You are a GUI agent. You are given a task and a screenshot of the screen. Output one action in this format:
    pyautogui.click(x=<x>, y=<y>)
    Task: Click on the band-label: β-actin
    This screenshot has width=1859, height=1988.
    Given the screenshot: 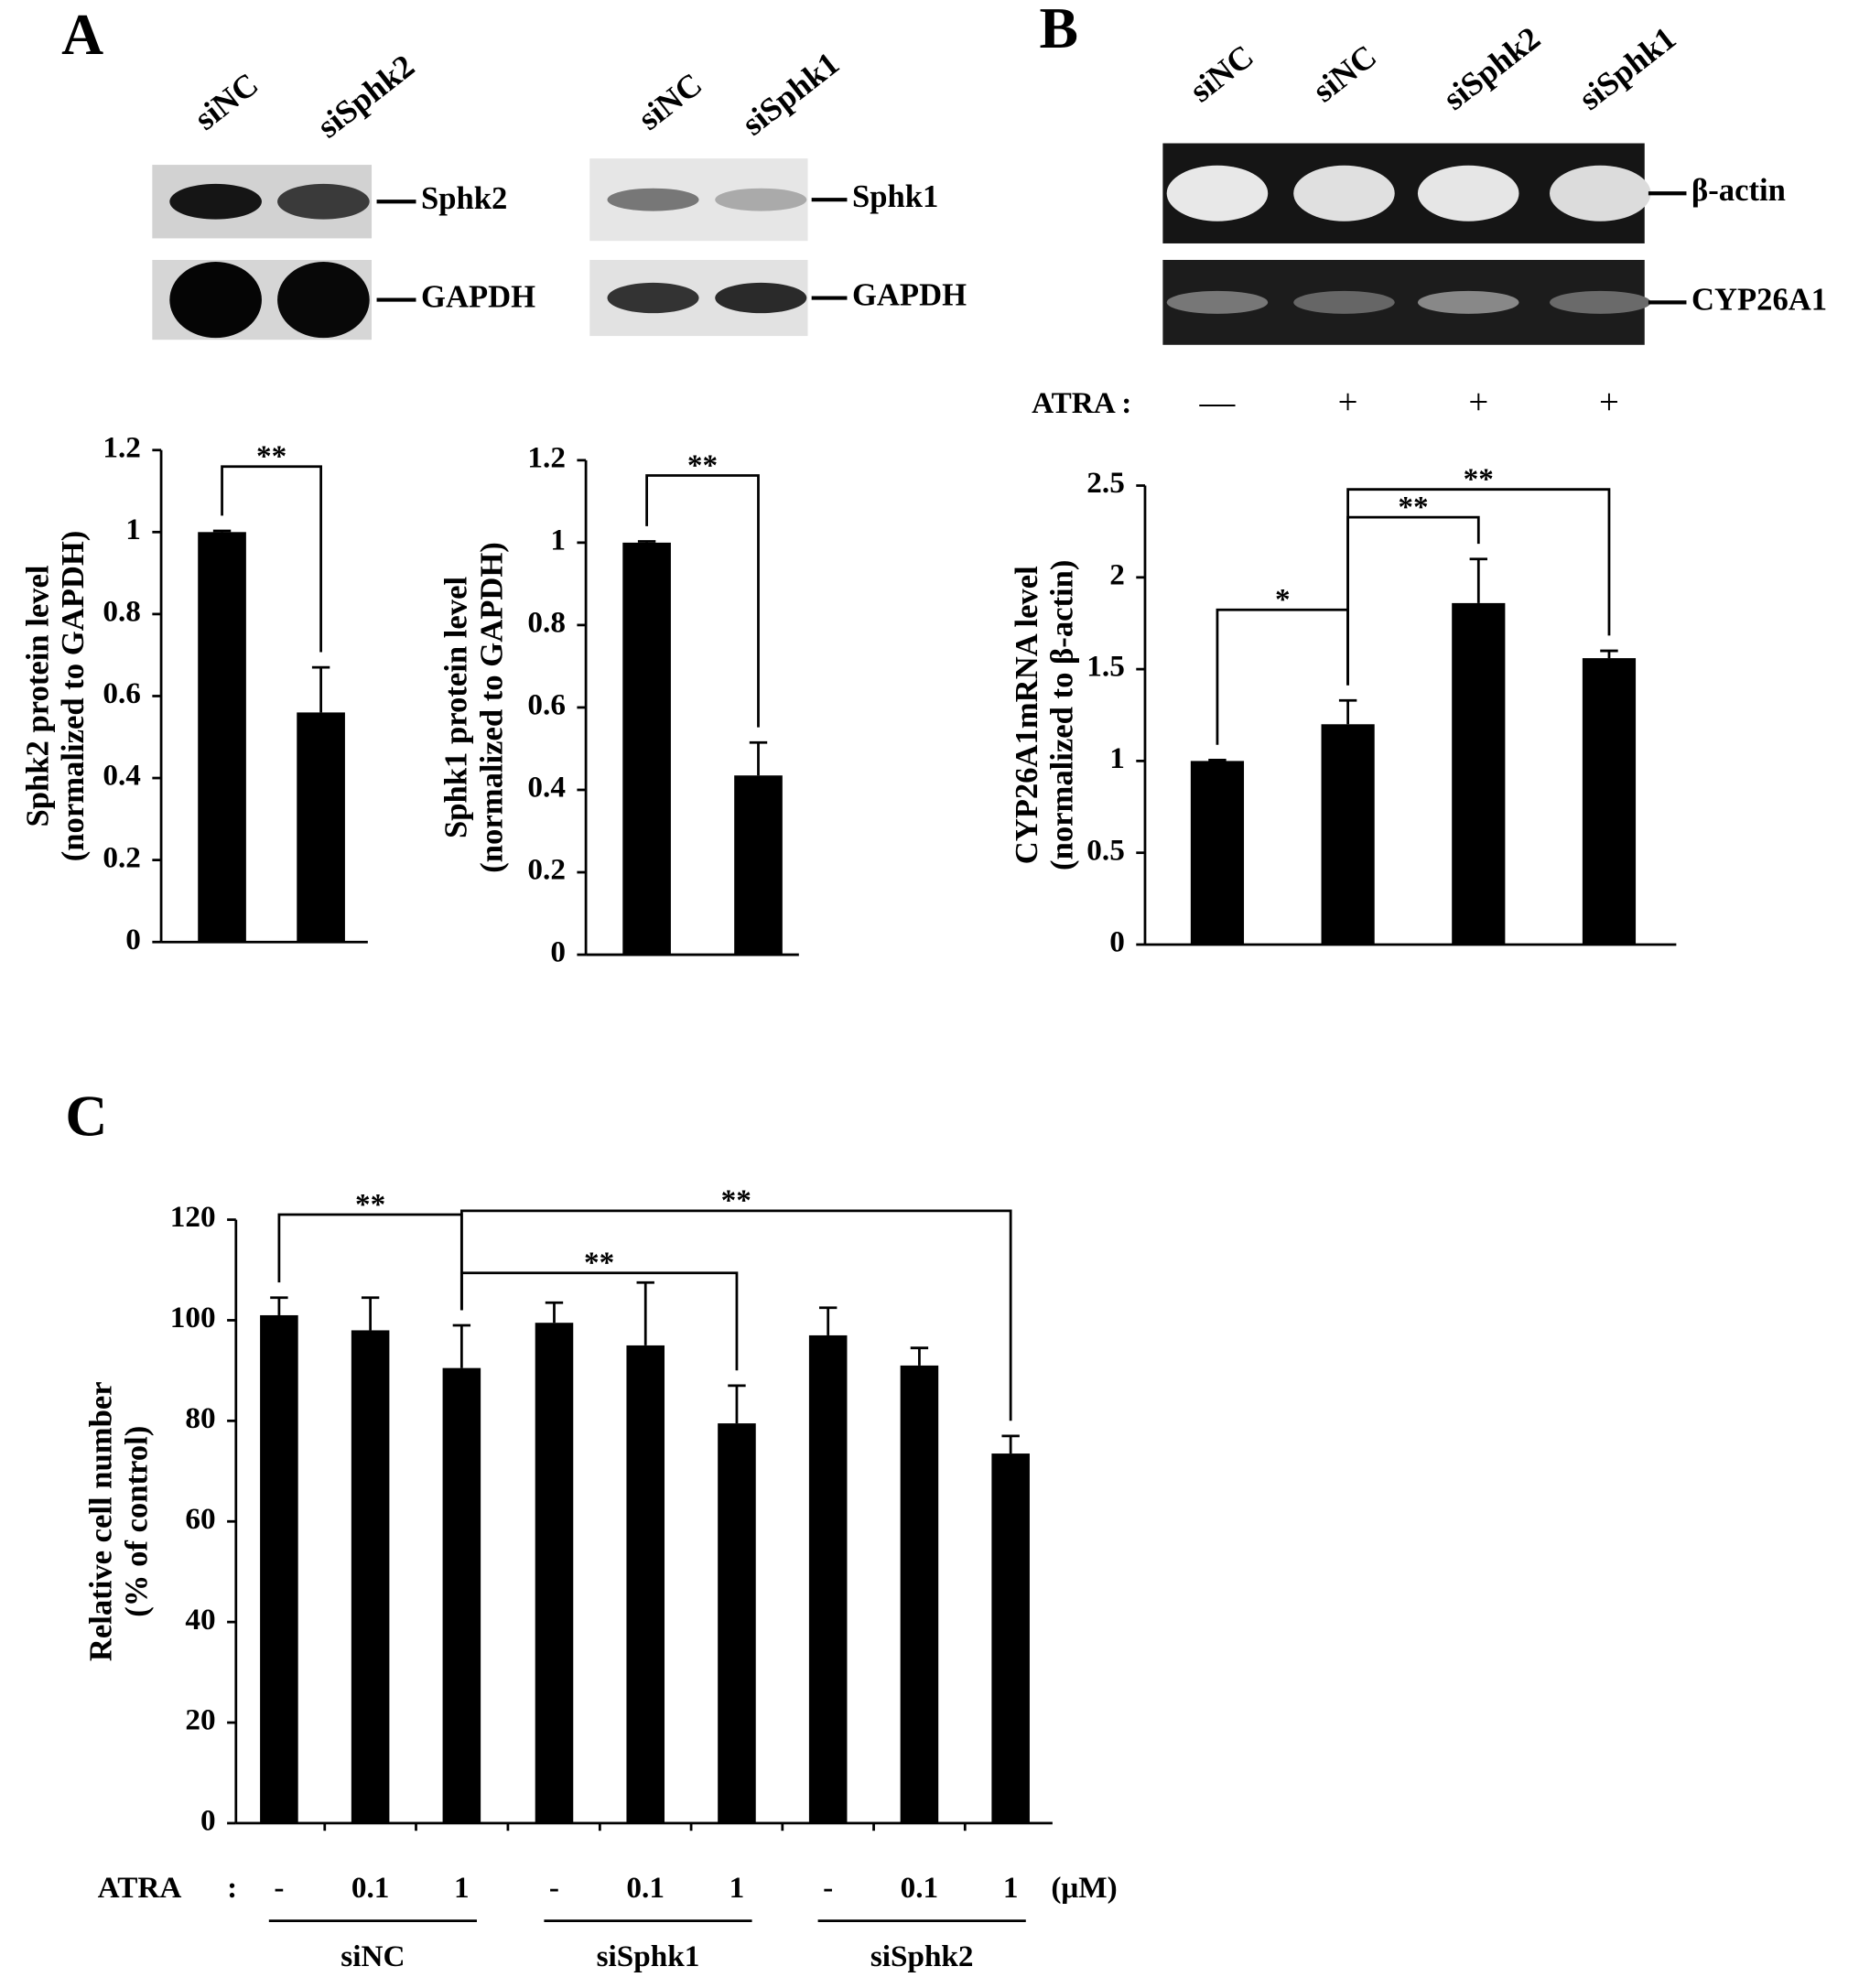 What is the action you would take?
    pyautogui.click(x=1738, y=190)
    